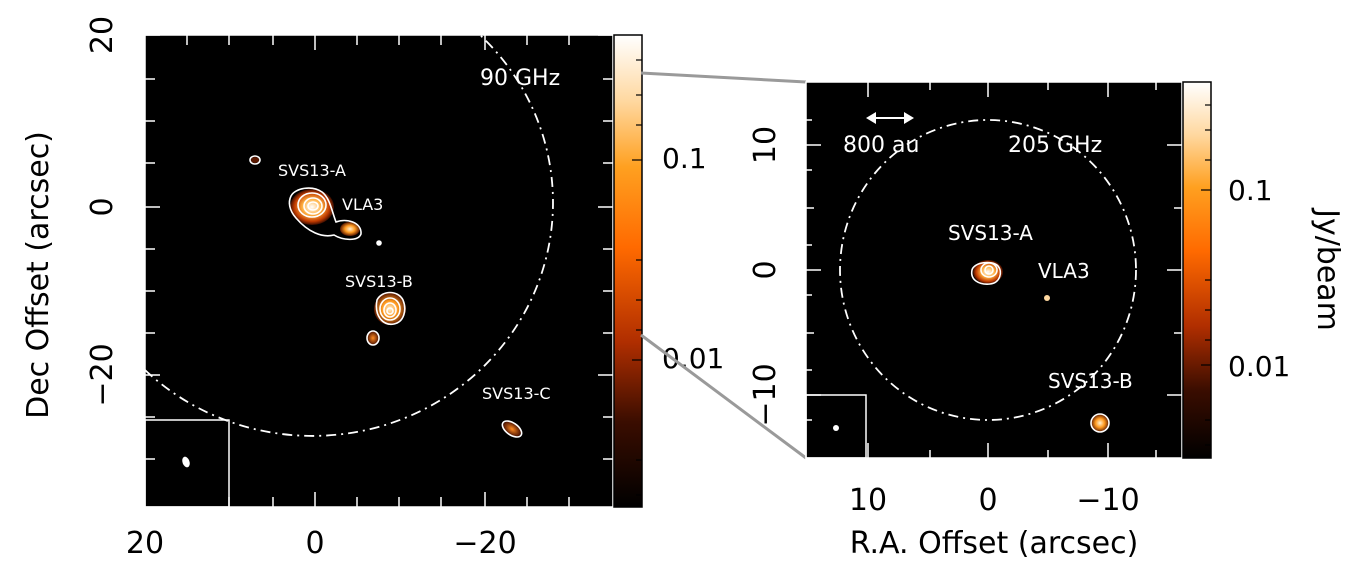  What do you see at coordinates (637, 277) in the screenshot?
I see `left-colorbar-ticks` at bounding box center [637, 277].